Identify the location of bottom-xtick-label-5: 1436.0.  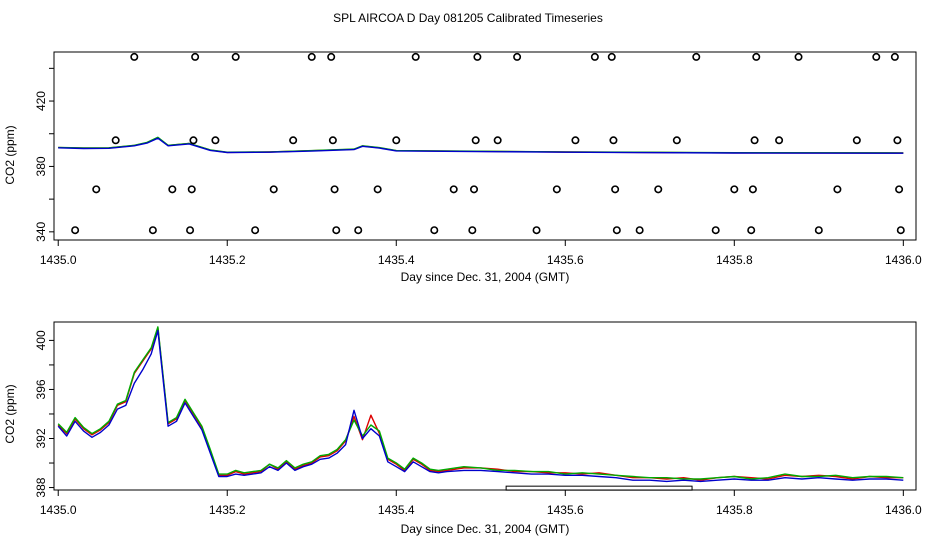
(903, 510).